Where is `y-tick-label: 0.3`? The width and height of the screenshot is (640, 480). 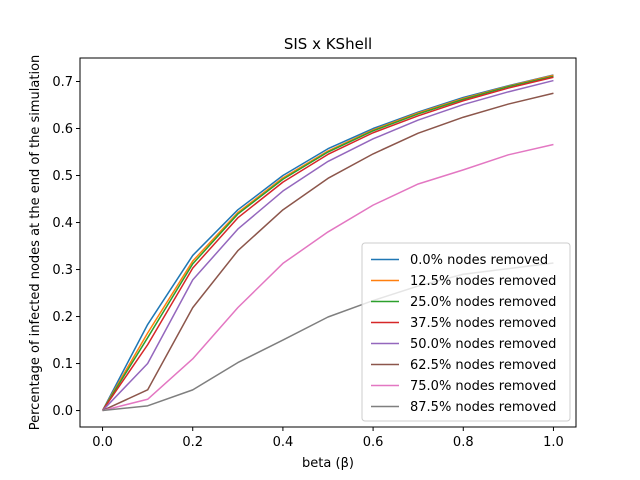
y-tick-label: 0.3 is located at coordinates (62, 270).